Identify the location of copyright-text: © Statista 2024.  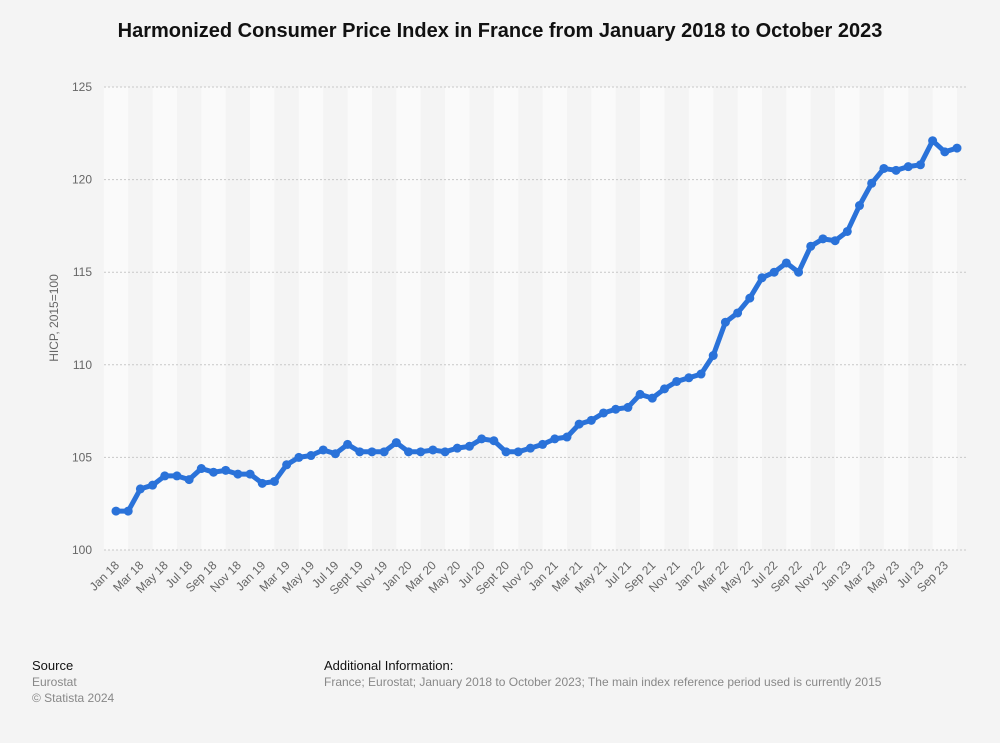
(73, 698).